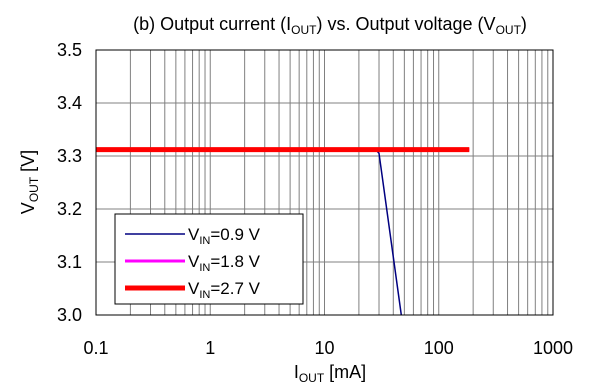  Describe the element at coordinates (69, 262) in the screenshot. I see `y-tick-label: 3.1` at that location.